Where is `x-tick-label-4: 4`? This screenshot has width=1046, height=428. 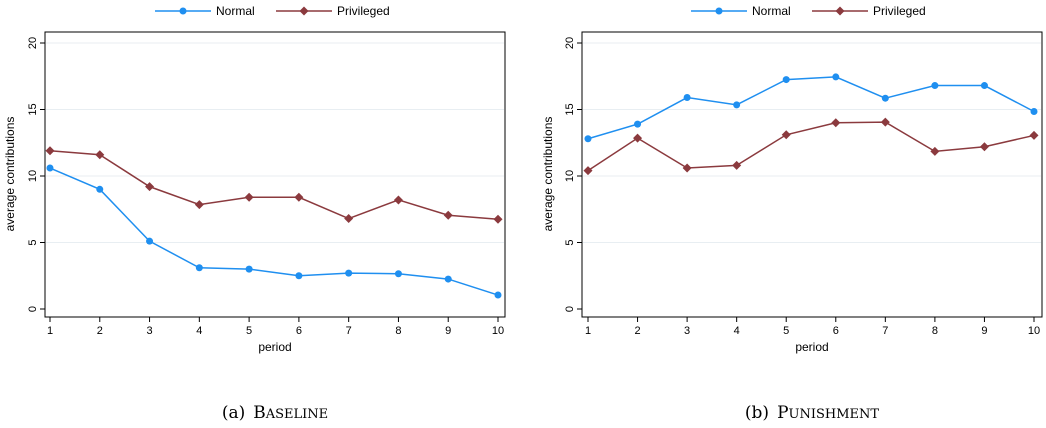 x-tick-label-4: 4 is located at coordinates (199, 331).